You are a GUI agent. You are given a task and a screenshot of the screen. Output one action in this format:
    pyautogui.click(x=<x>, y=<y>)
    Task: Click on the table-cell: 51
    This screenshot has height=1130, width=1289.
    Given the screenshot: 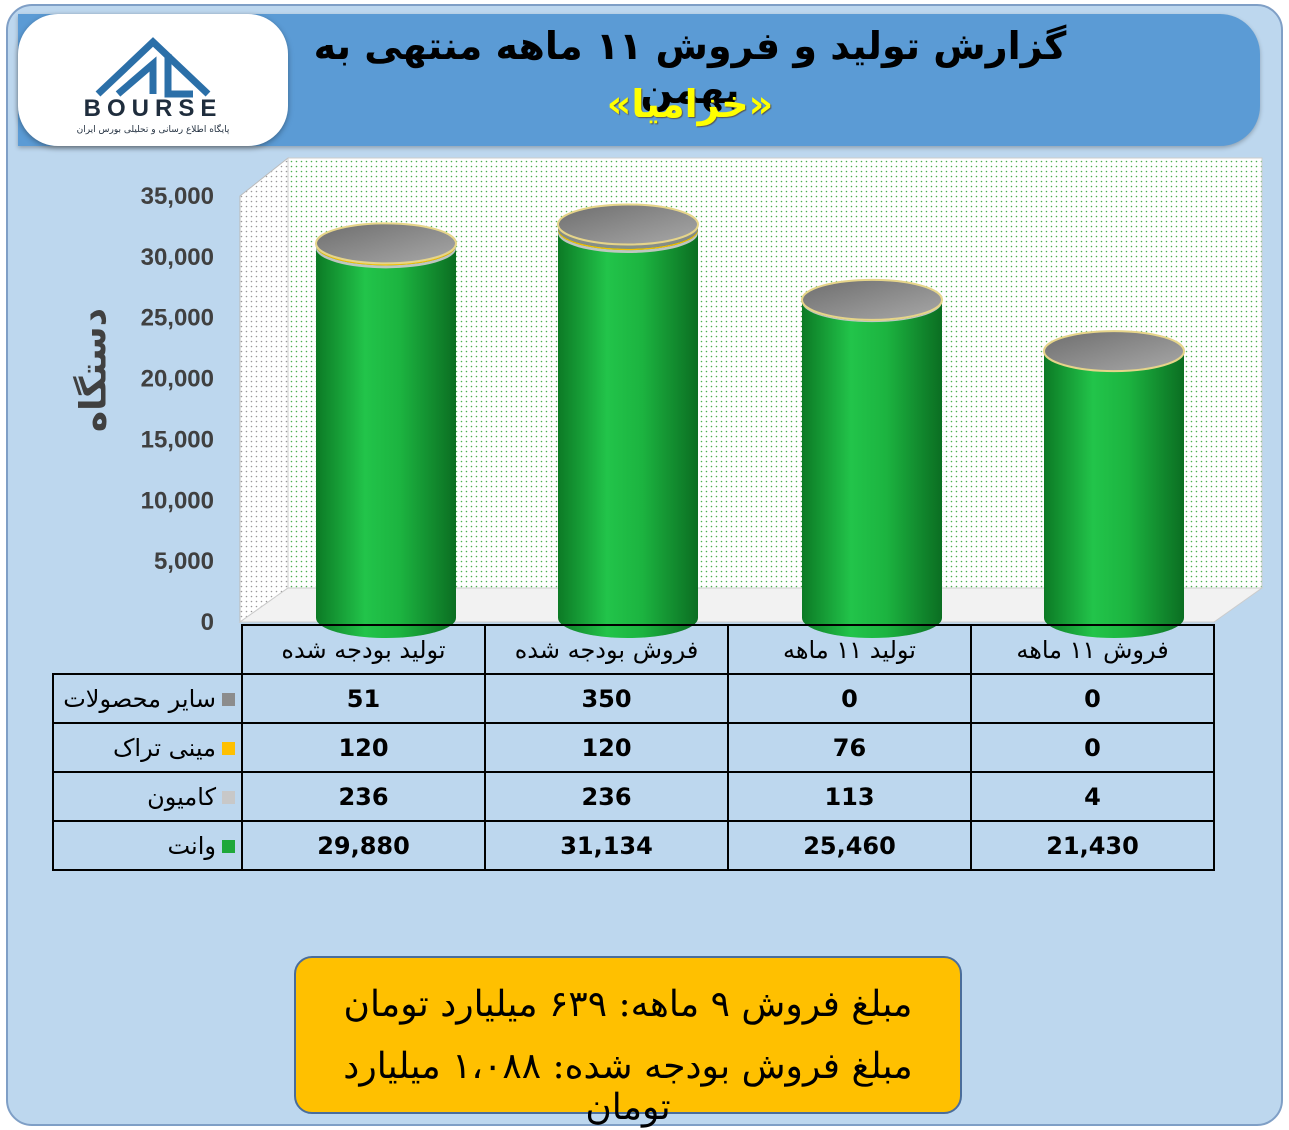 What is the action you would take?
    pyautogui.click(x=363, y=698)
    